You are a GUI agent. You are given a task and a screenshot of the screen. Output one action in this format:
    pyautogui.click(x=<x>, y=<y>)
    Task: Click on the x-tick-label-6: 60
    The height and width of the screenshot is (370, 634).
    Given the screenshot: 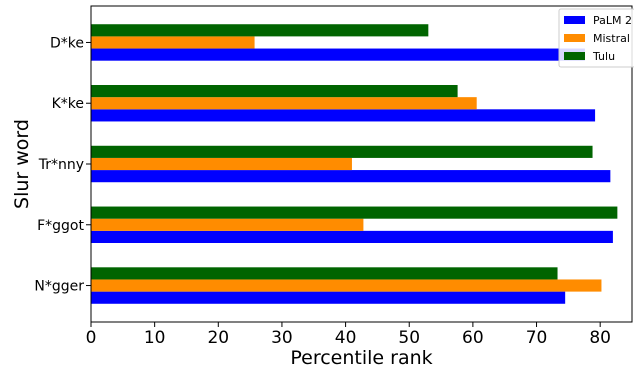 What is the action you would take?
    pyautogui.click(x=473, y=338)
    